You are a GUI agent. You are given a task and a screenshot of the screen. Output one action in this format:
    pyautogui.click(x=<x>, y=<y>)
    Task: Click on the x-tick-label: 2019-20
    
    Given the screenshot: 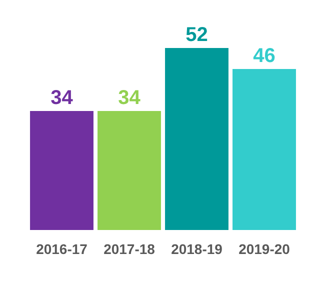 What is the action you would take?
    pyautogui.click(x=264, y=249)
    